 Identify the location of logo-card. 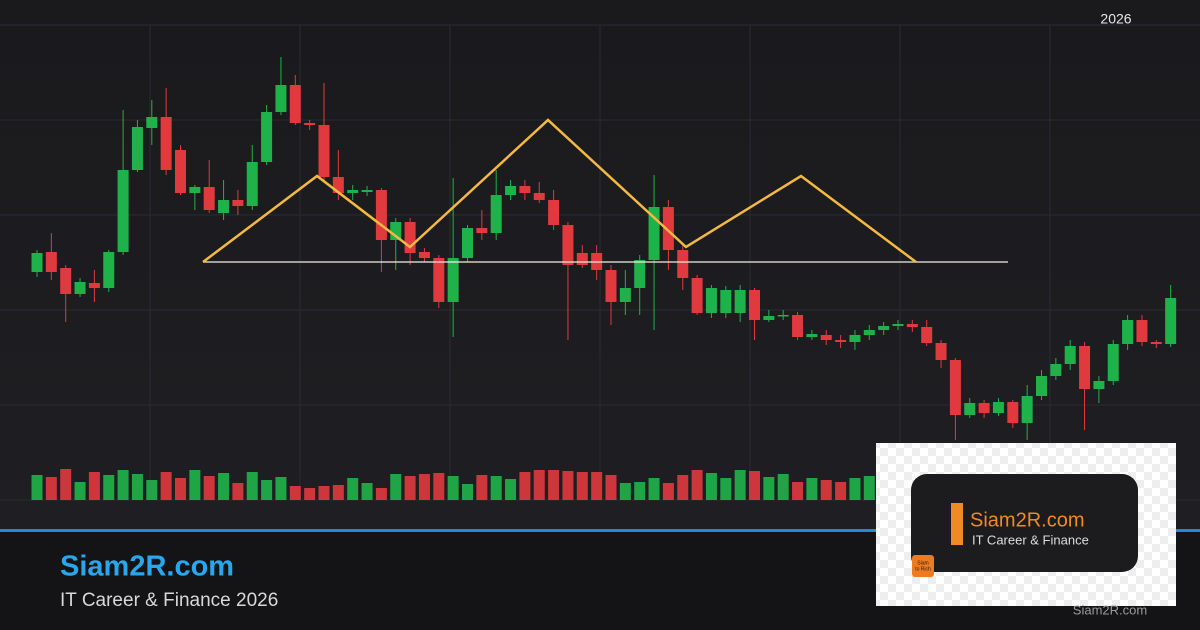
(1024, 523).